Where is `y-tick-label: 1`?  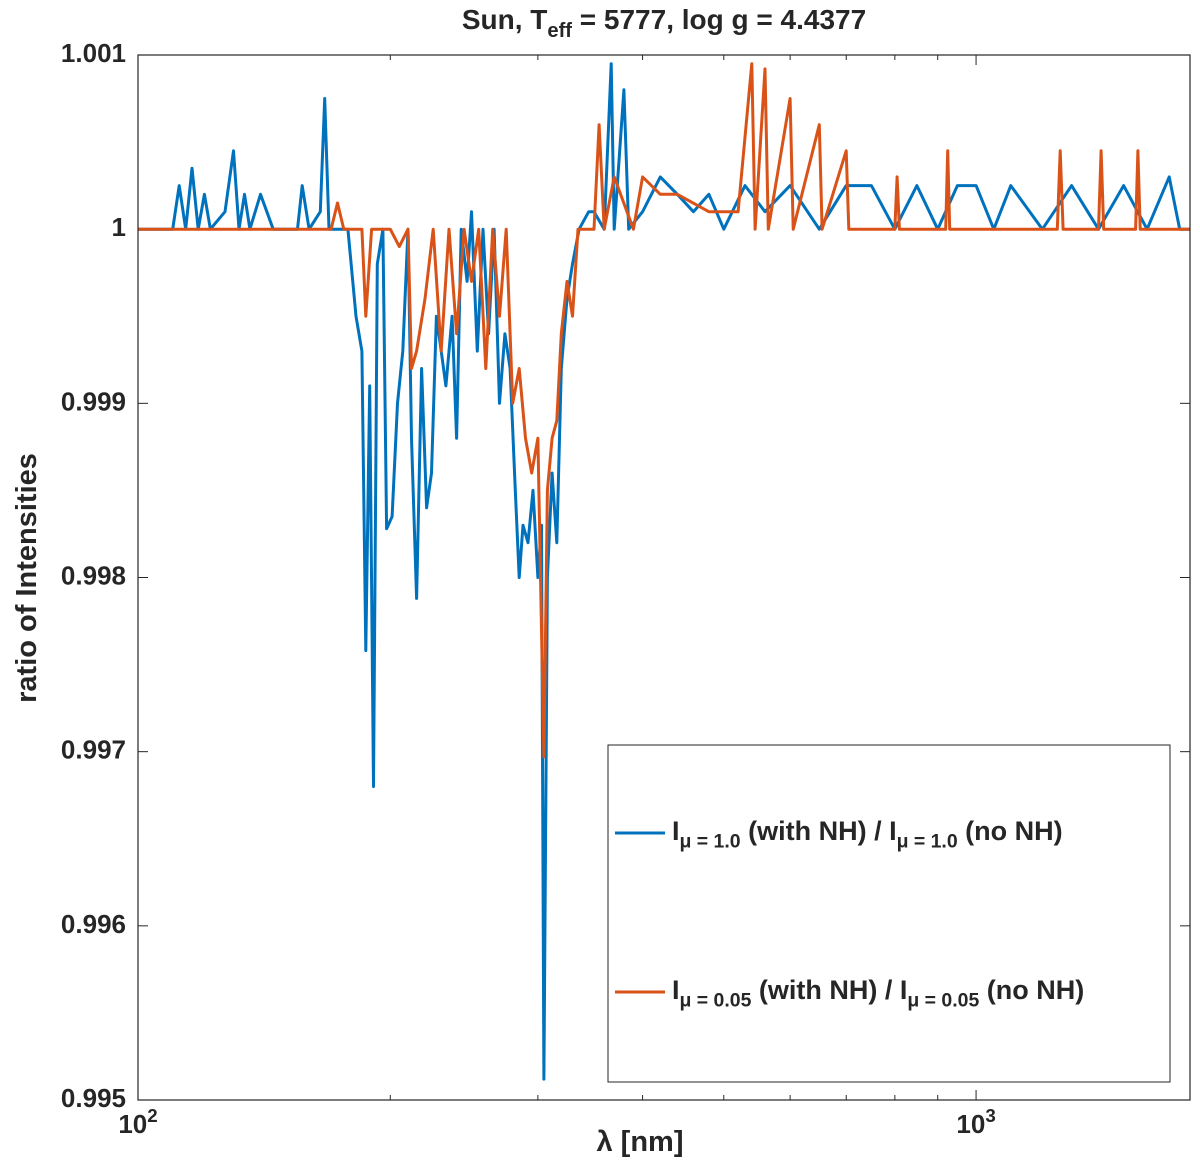 y-tick-label: 1 is located at coordinates (119, 227).